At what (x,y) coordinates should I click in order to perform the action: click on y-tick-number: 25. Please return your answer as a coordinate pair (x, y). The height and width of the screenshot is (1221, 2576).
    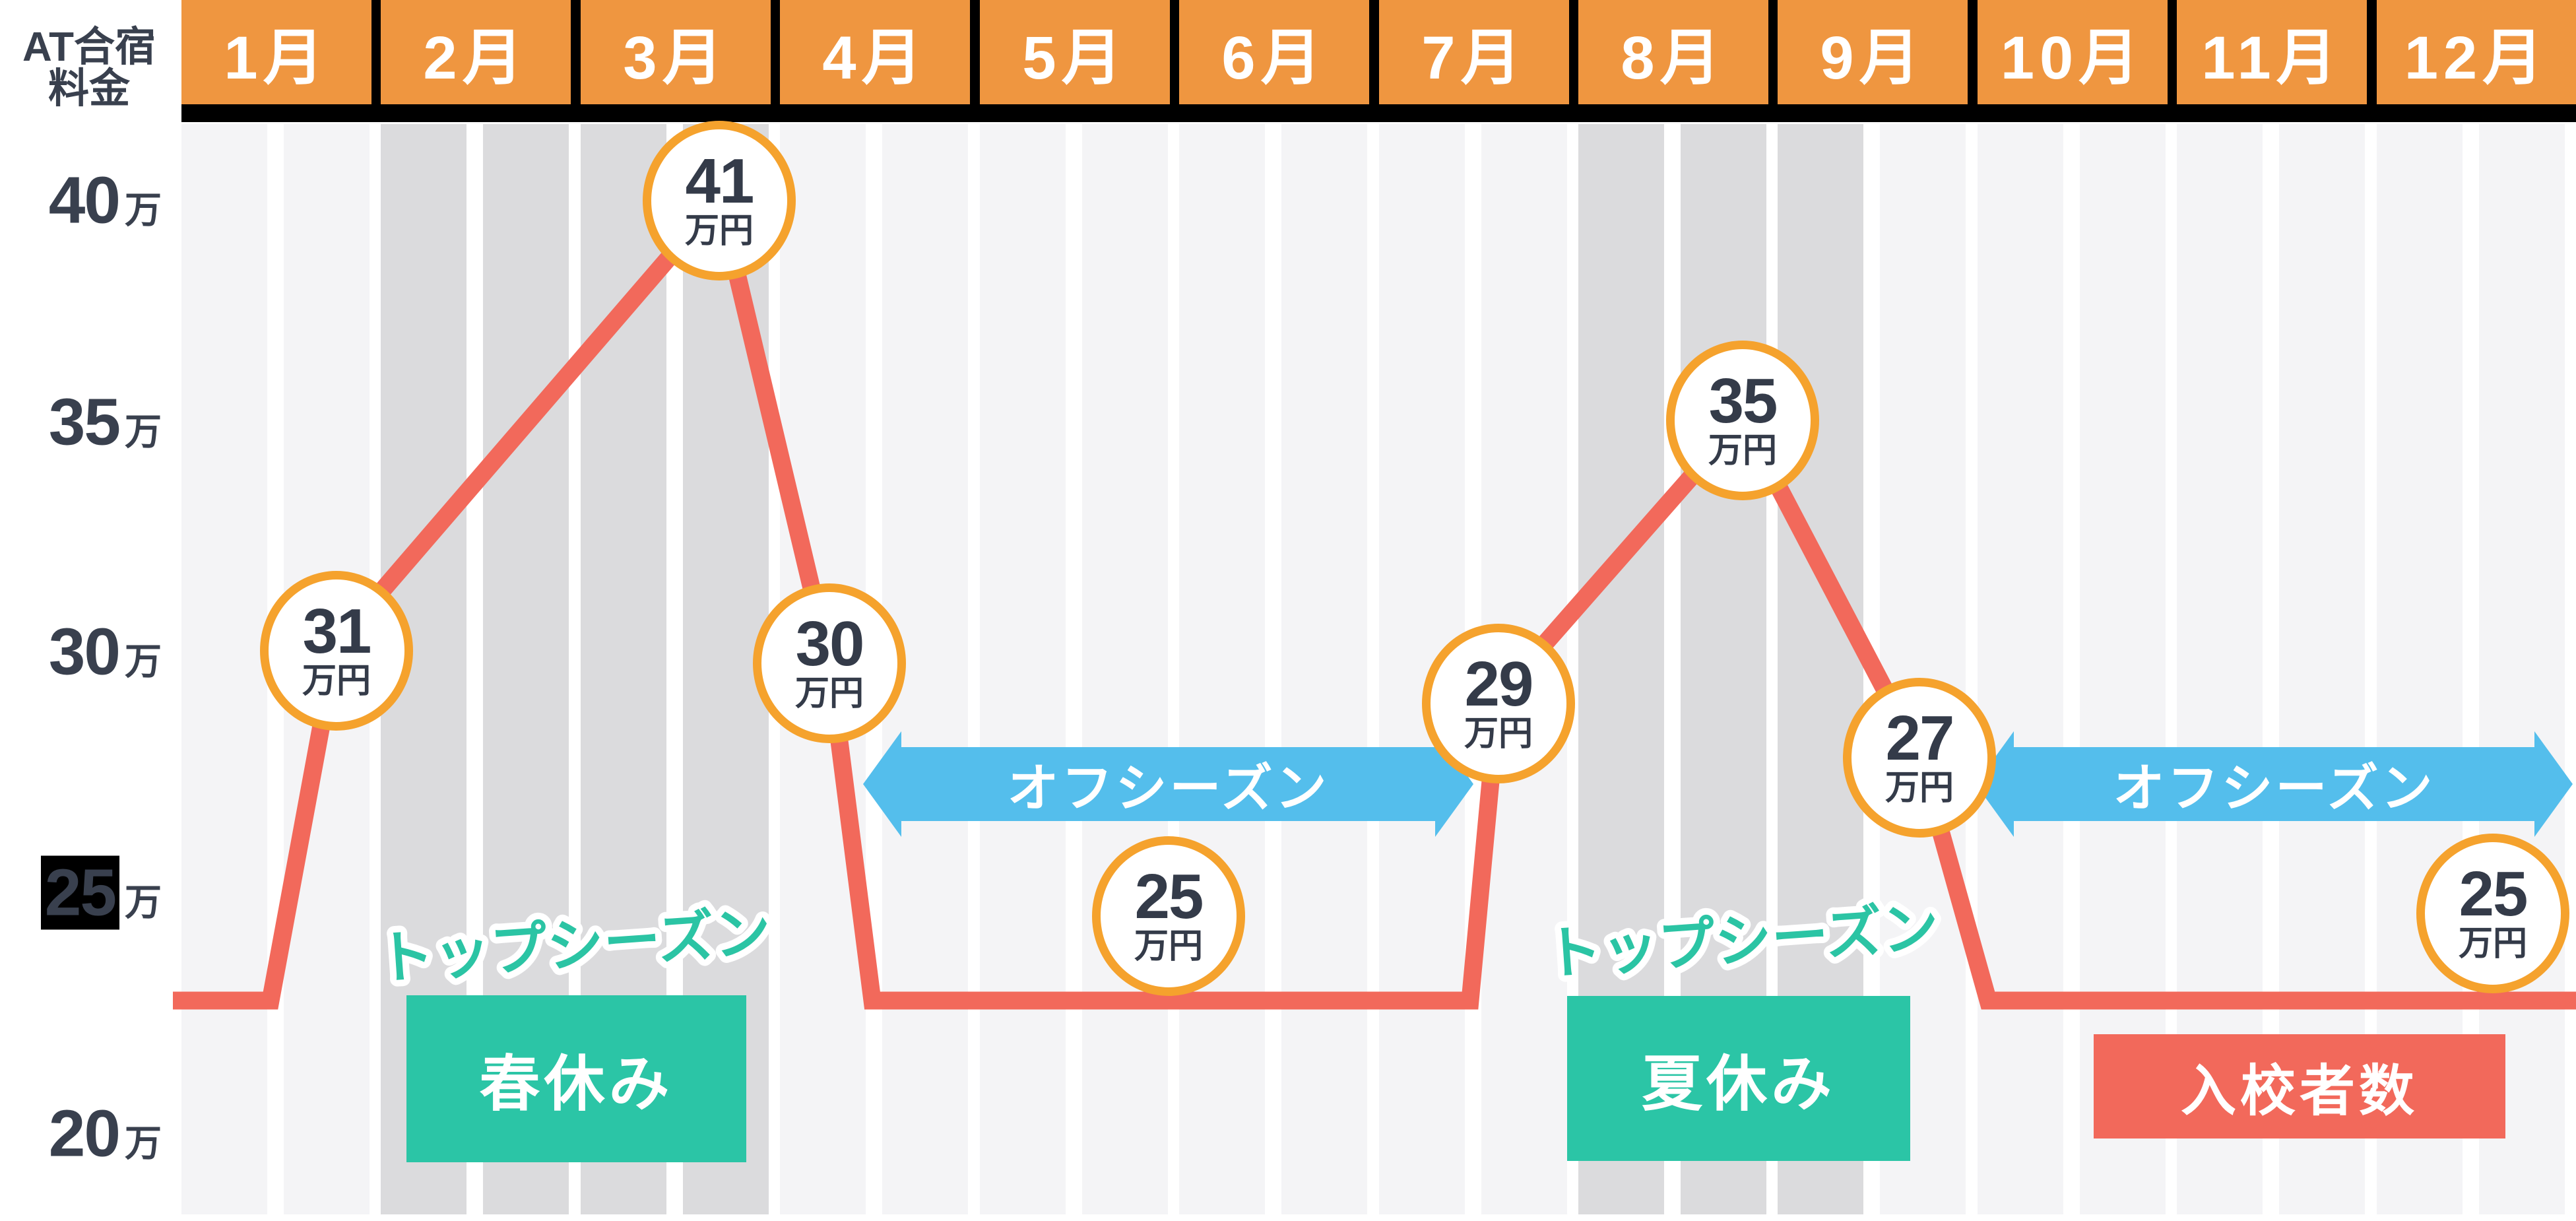
    Looking at the image, I should click on (79, 892).